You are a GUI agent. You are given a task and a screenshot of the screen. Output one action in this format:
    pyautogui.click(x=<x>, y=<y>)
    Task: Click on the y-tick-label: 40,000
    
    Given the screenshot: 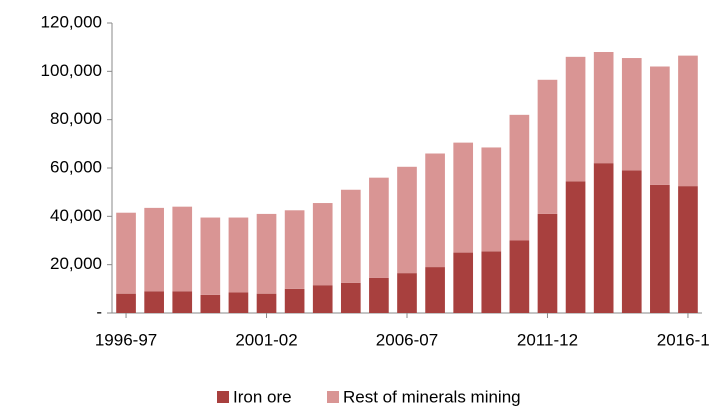 What is the action you would take?
    pyautogui.click(x=76, y=215)
    